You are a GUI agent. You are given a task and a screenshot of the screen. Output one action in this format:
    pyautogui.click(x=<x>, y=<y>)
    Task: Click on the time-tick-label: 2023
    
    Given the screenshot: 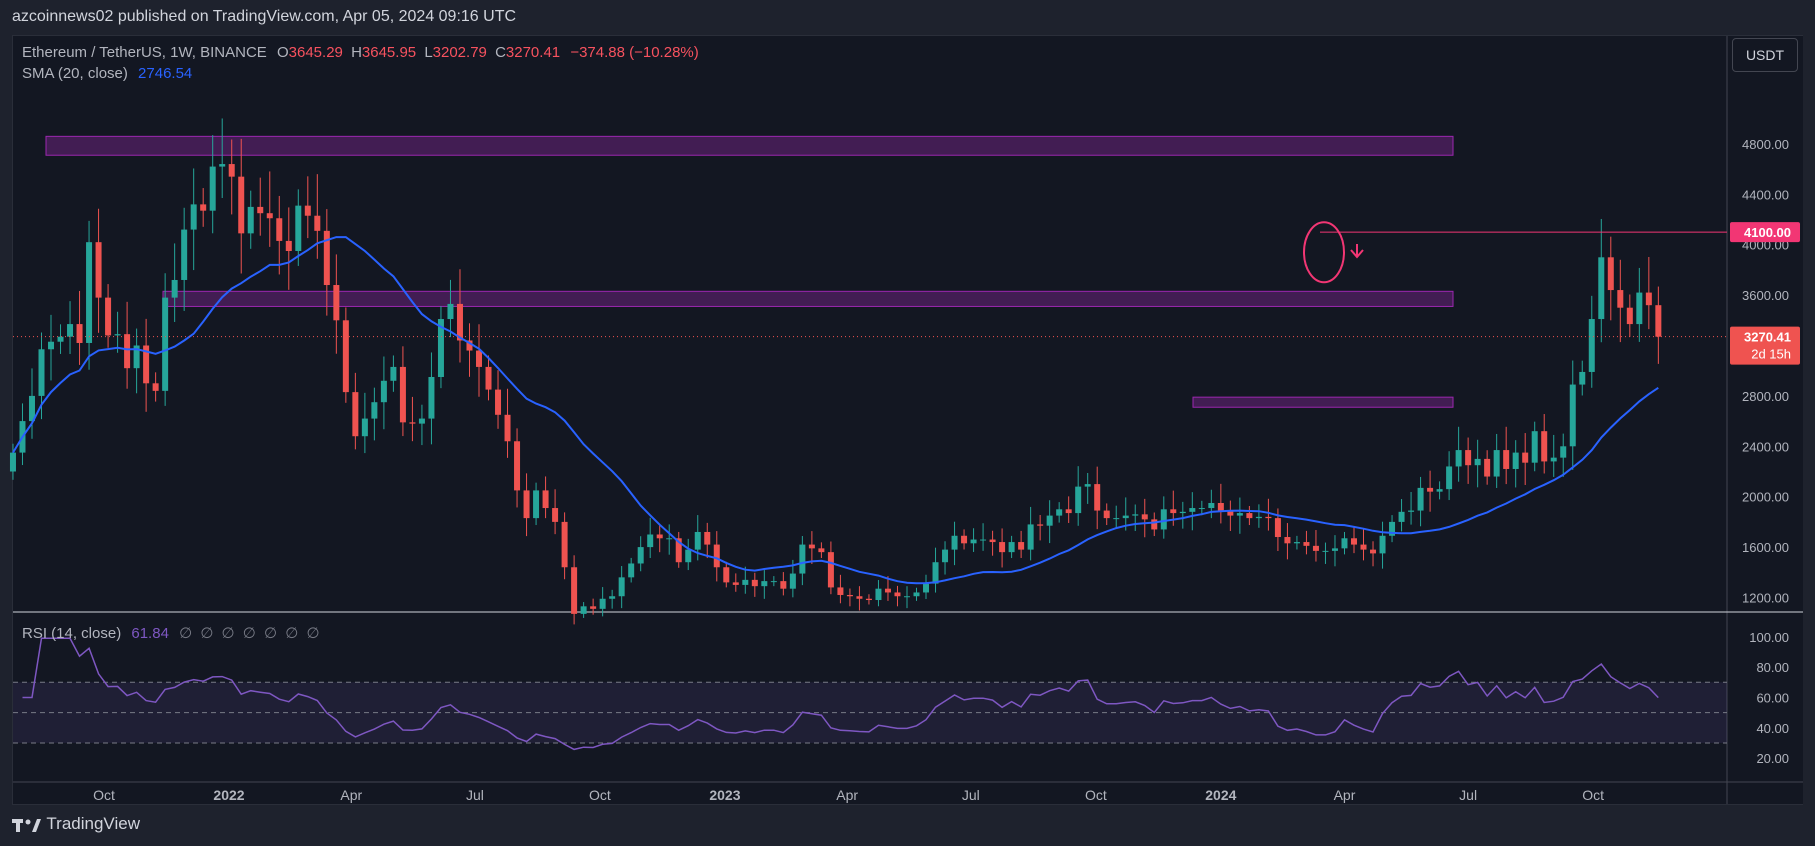 What is the action you would take?
    pyautogui.click(x=724, y=795)
    